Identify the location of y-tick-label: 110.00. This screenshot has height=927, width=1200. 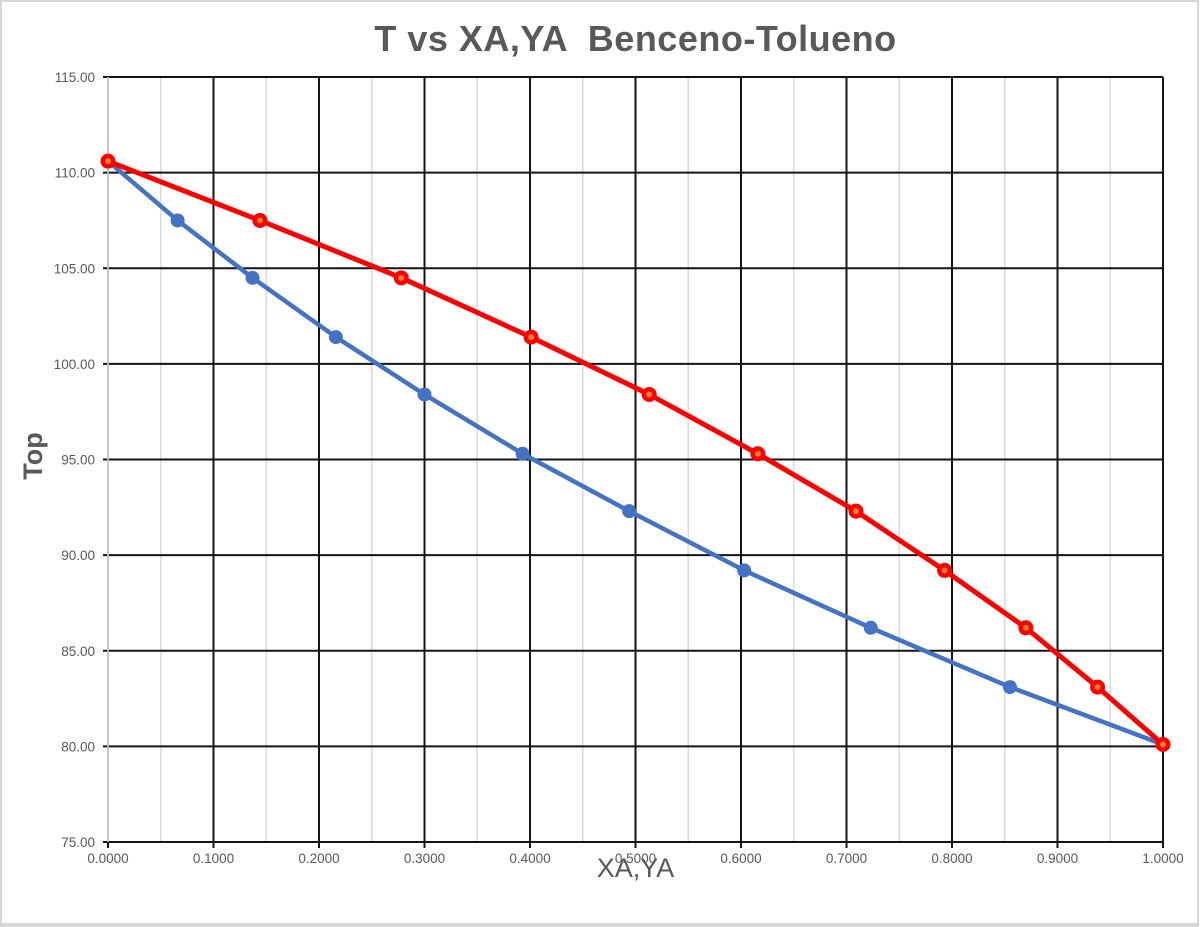
(75, 173).